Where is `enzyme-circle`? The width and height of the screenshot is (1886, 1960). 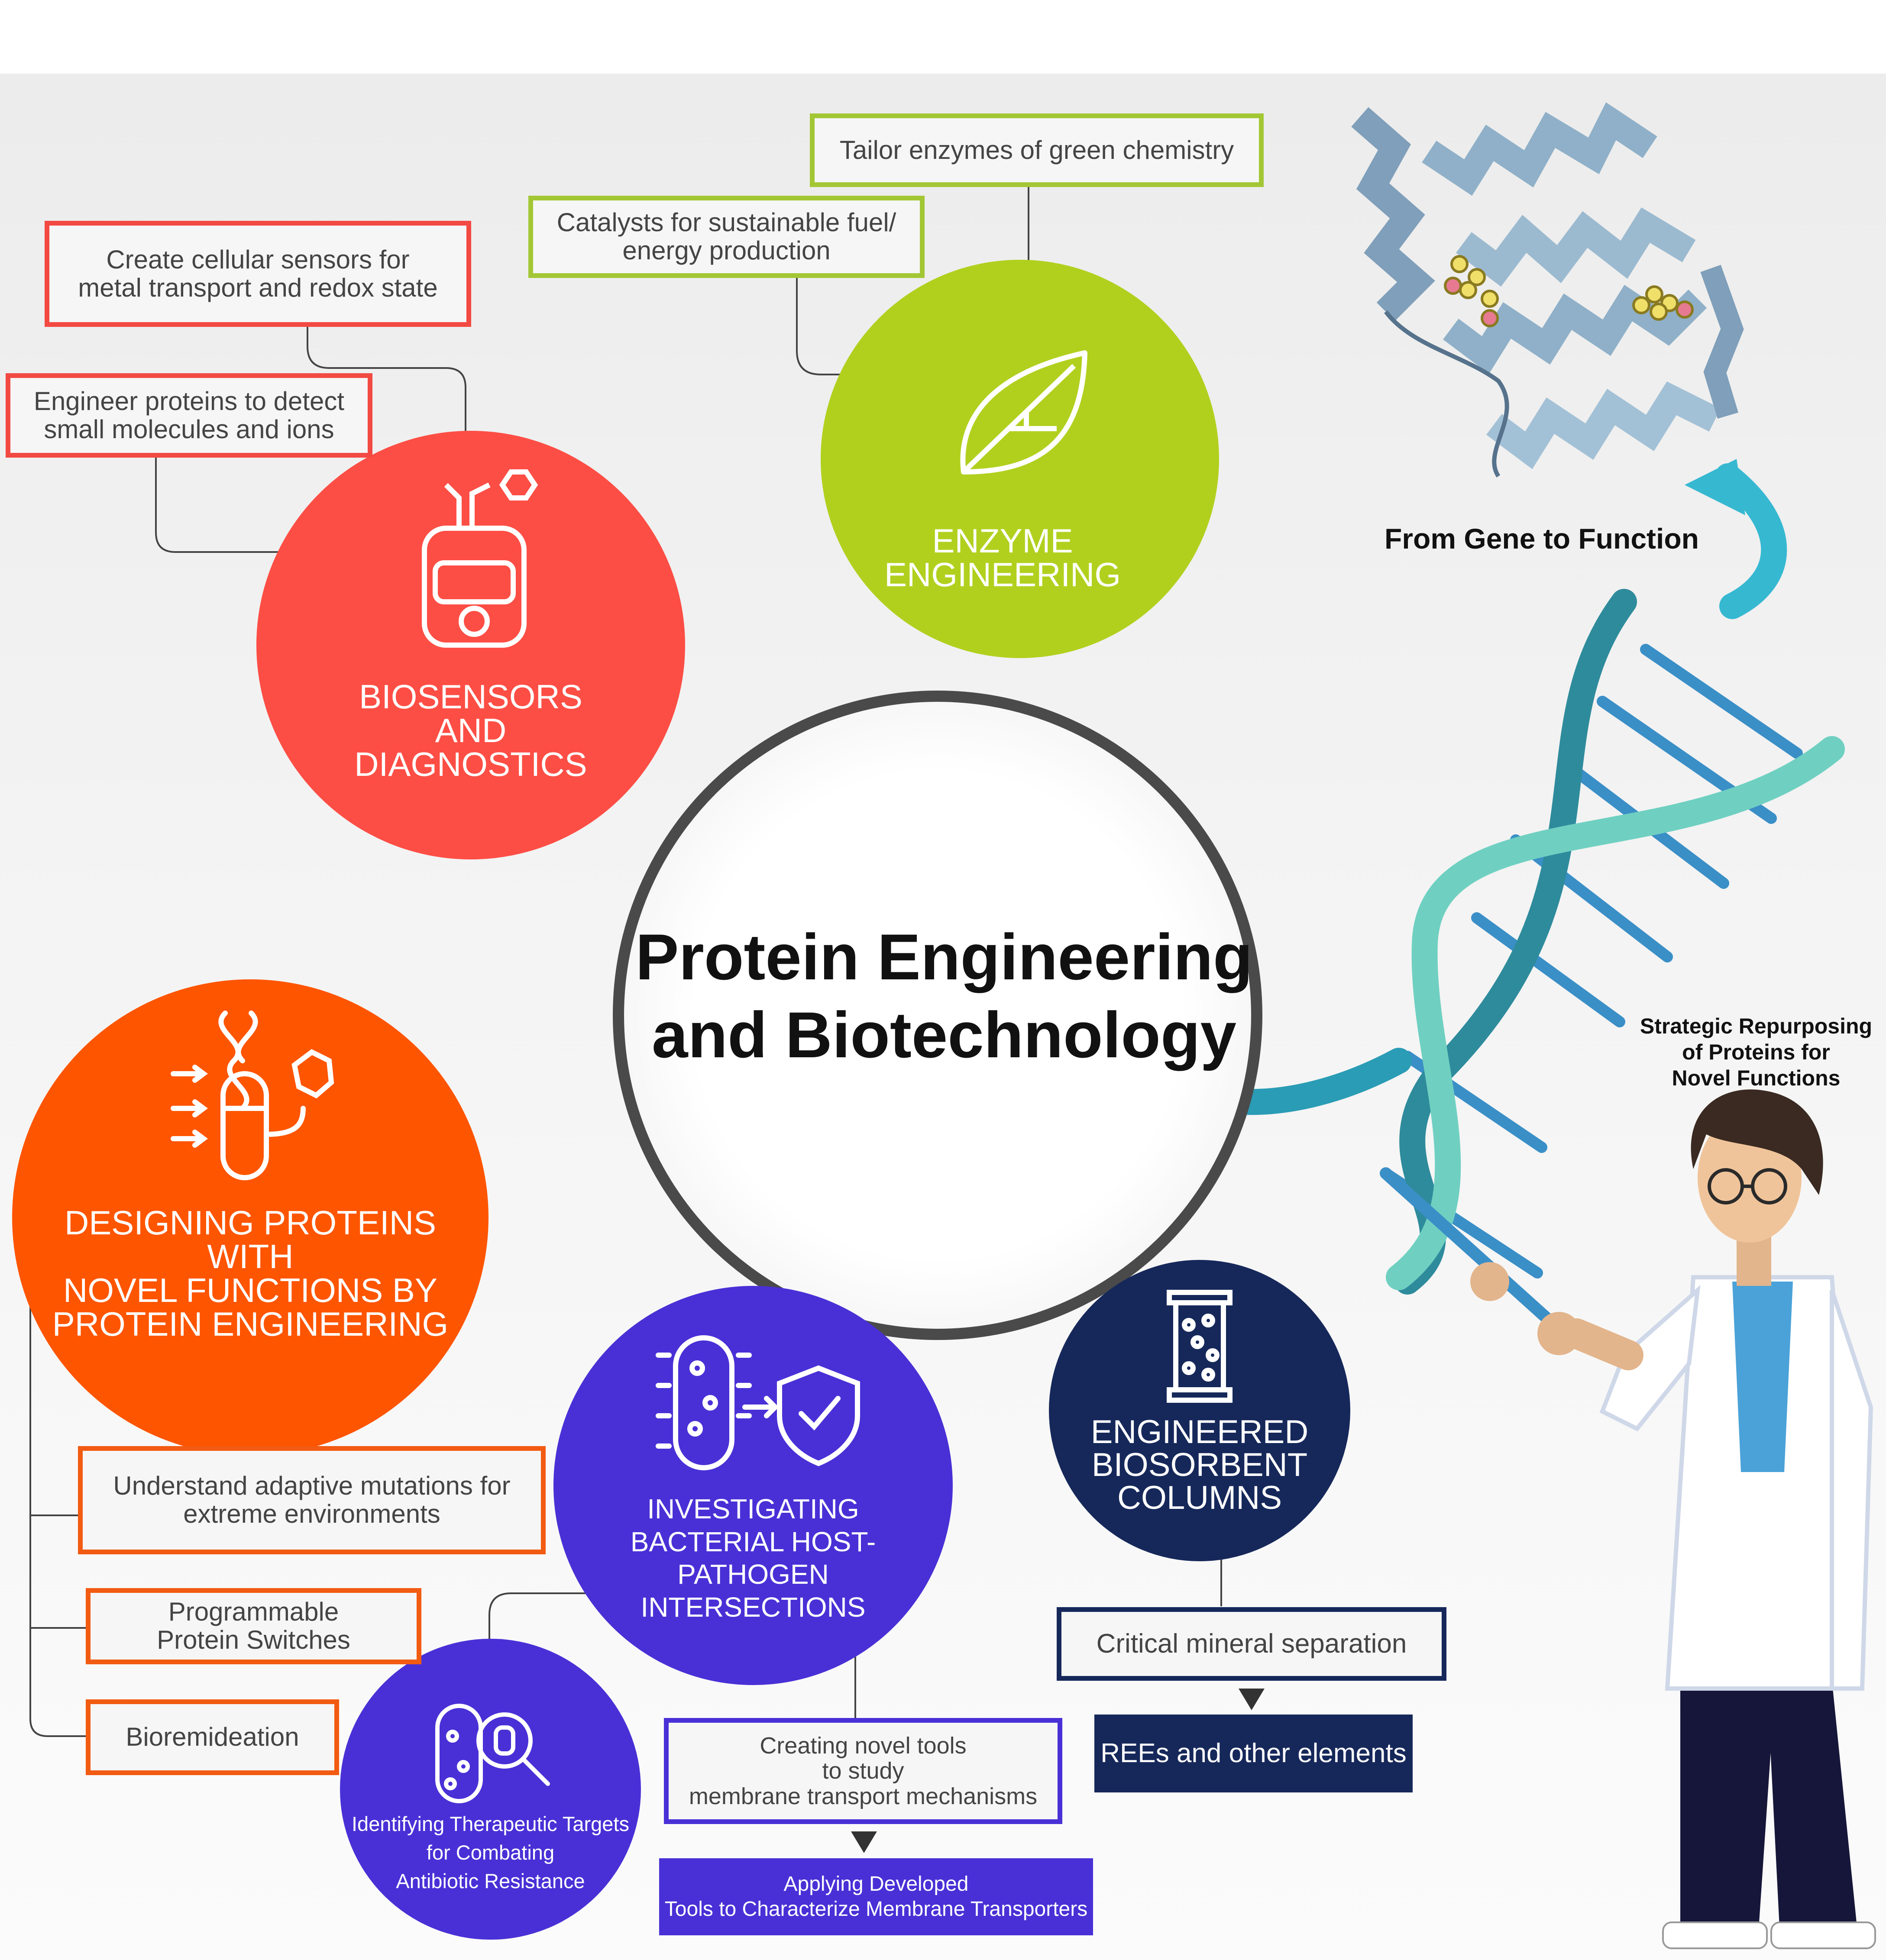
enzyme-circle is located at coordinates (1020, 459).